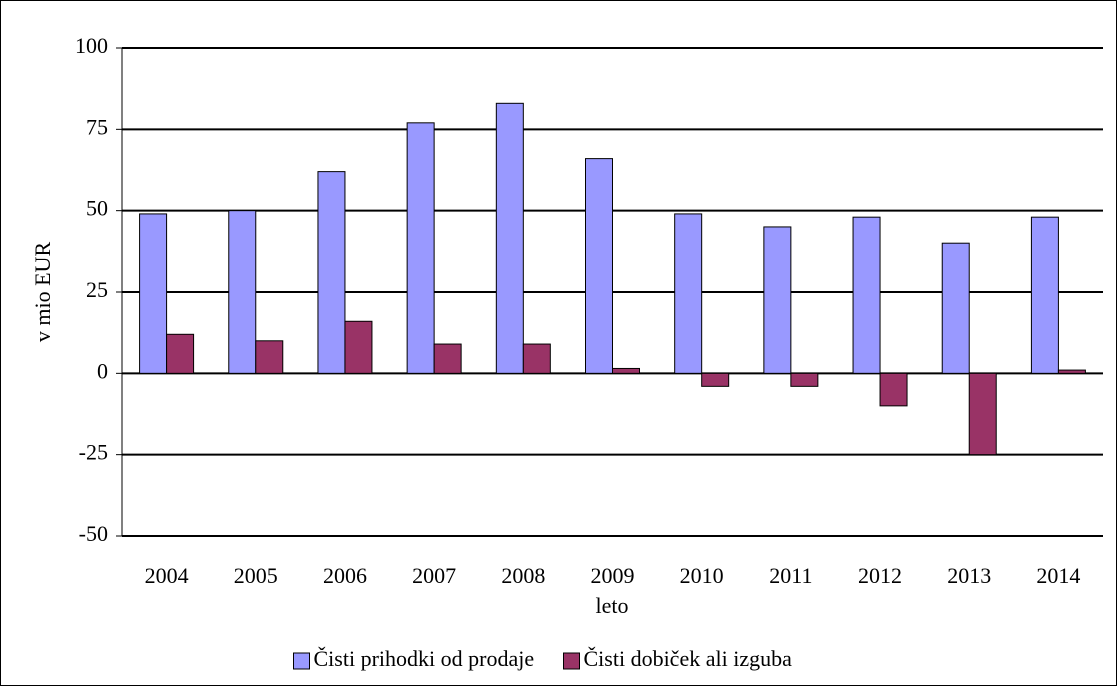  I want to click on y-tick-label: -50, so click(93, 533).